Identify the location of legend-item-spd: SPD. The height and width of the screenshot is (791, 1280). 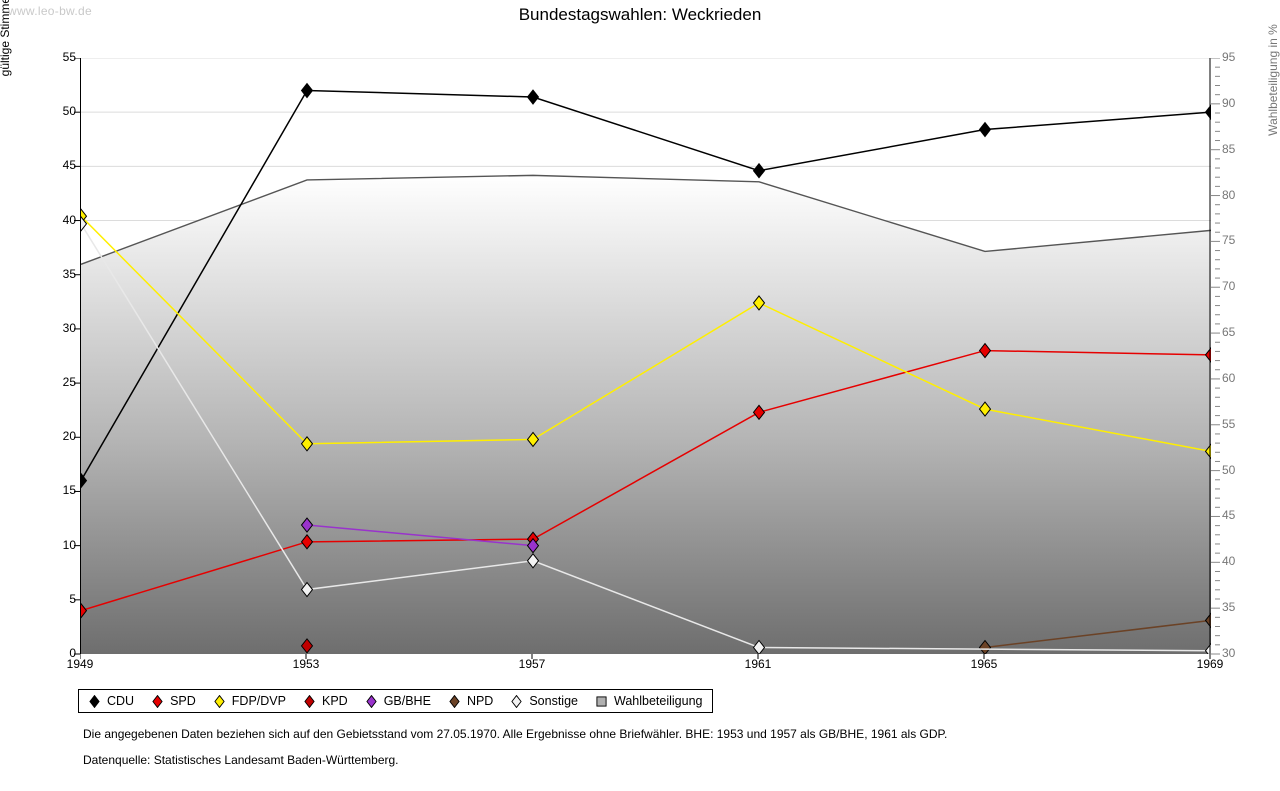
(174, 701).